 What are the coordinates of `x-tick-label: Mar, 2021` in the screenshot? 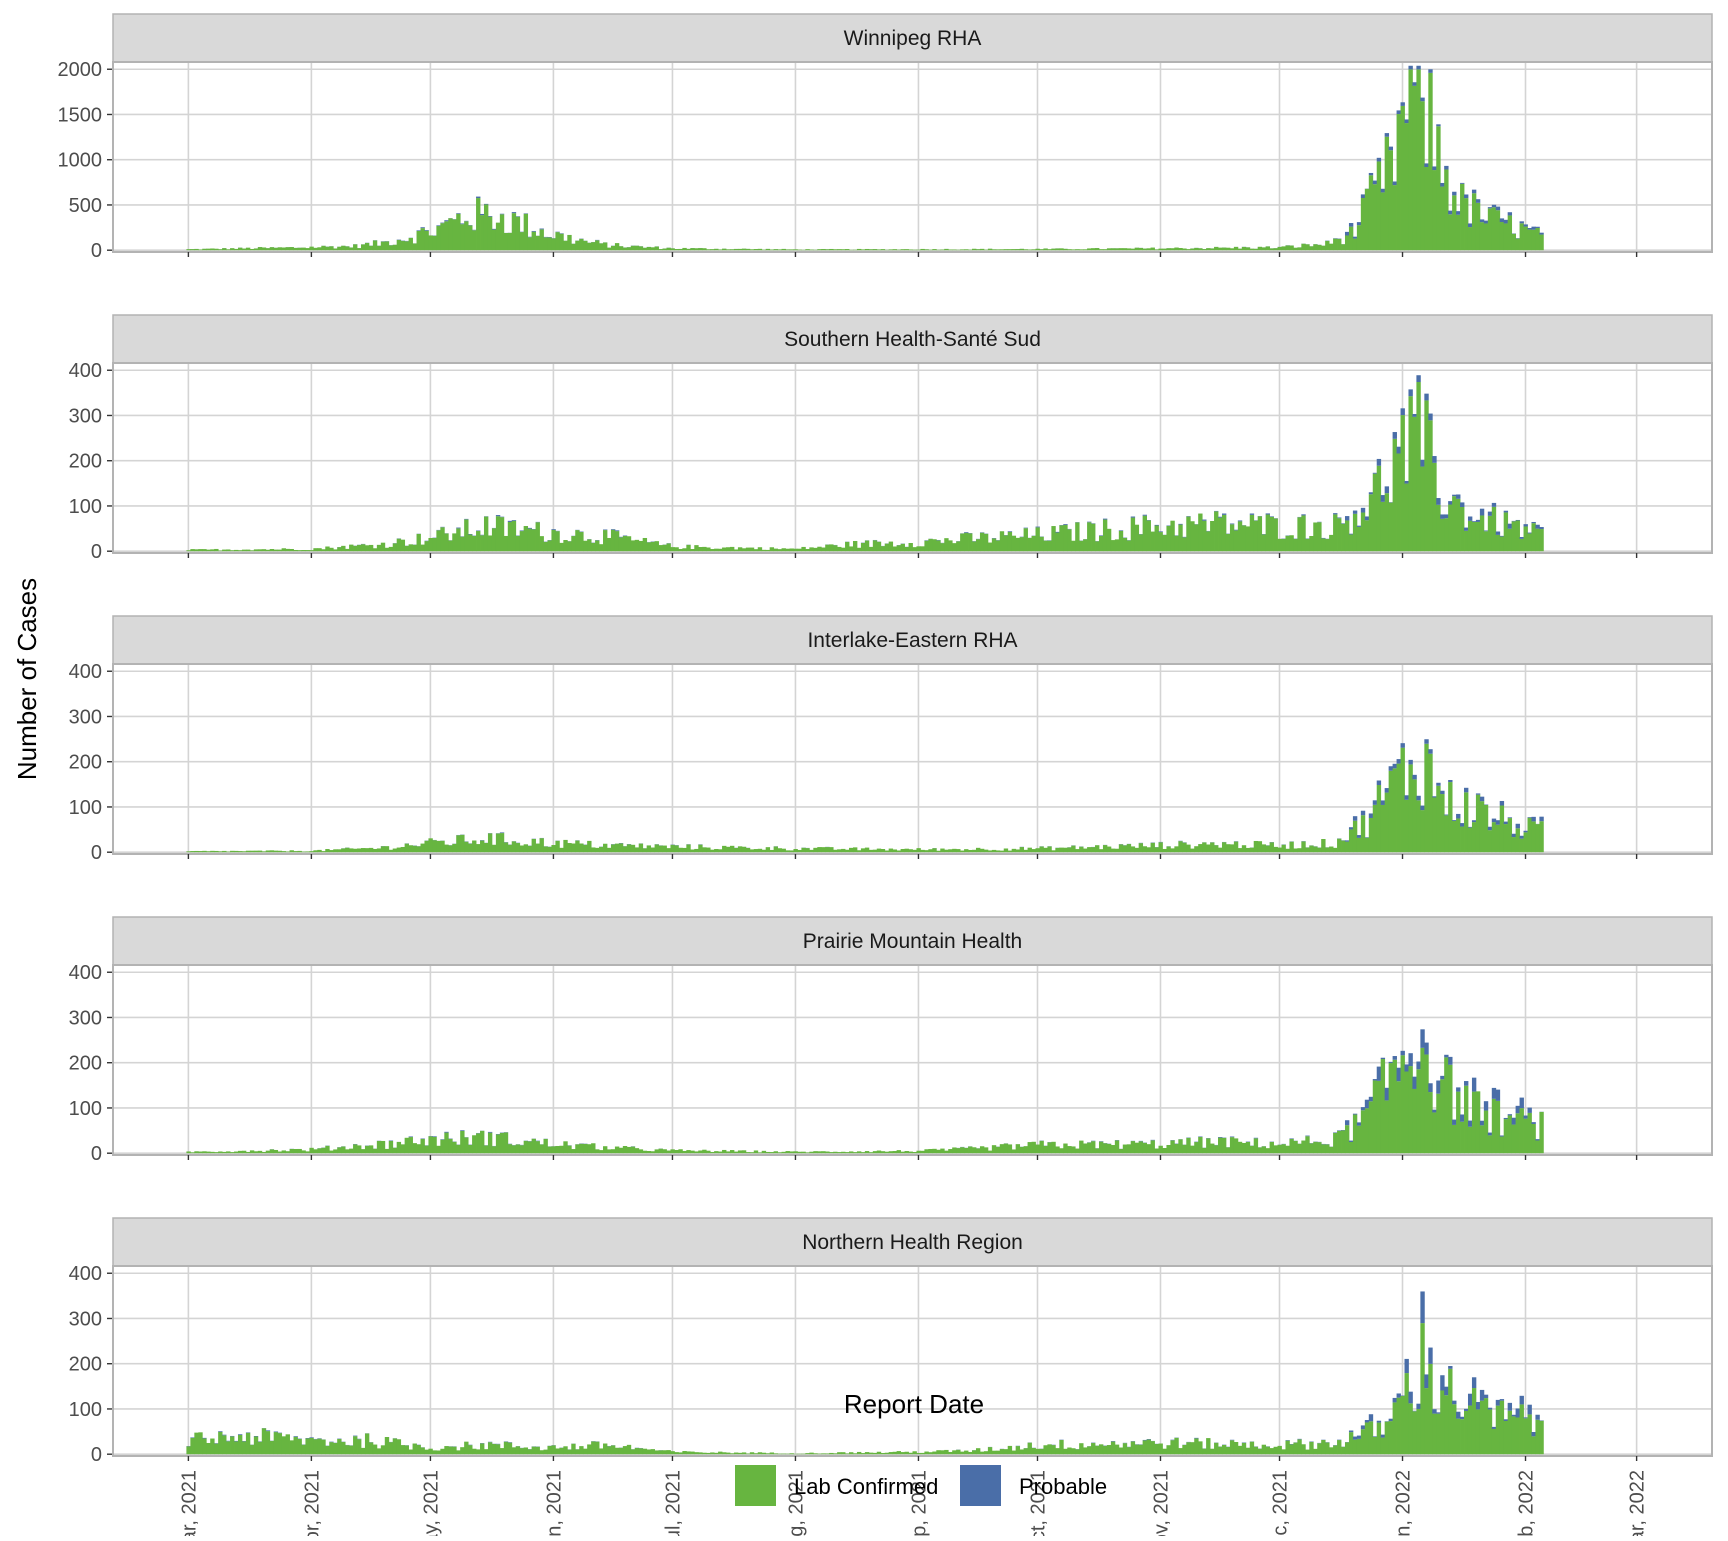 It's located at (189, 1503).